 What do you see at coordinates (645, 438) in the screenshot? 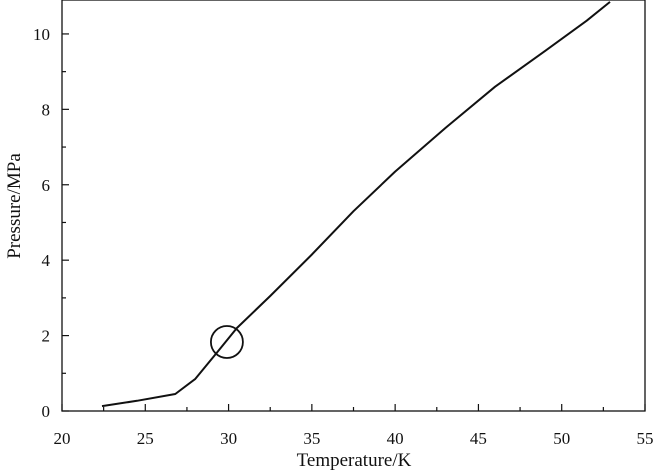
I see `x-tick-label: 55` at bounding box center [645, 438].